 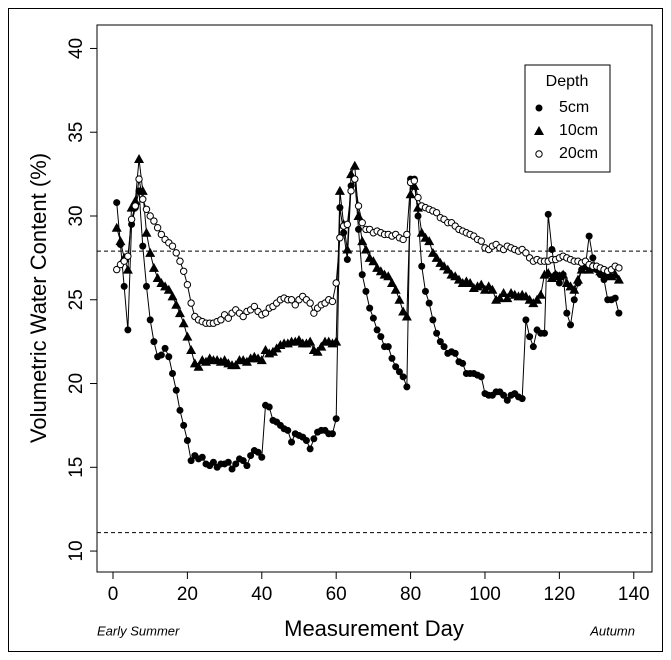 I want to click on x-tick-label: 80, so click(x=410, y=594).